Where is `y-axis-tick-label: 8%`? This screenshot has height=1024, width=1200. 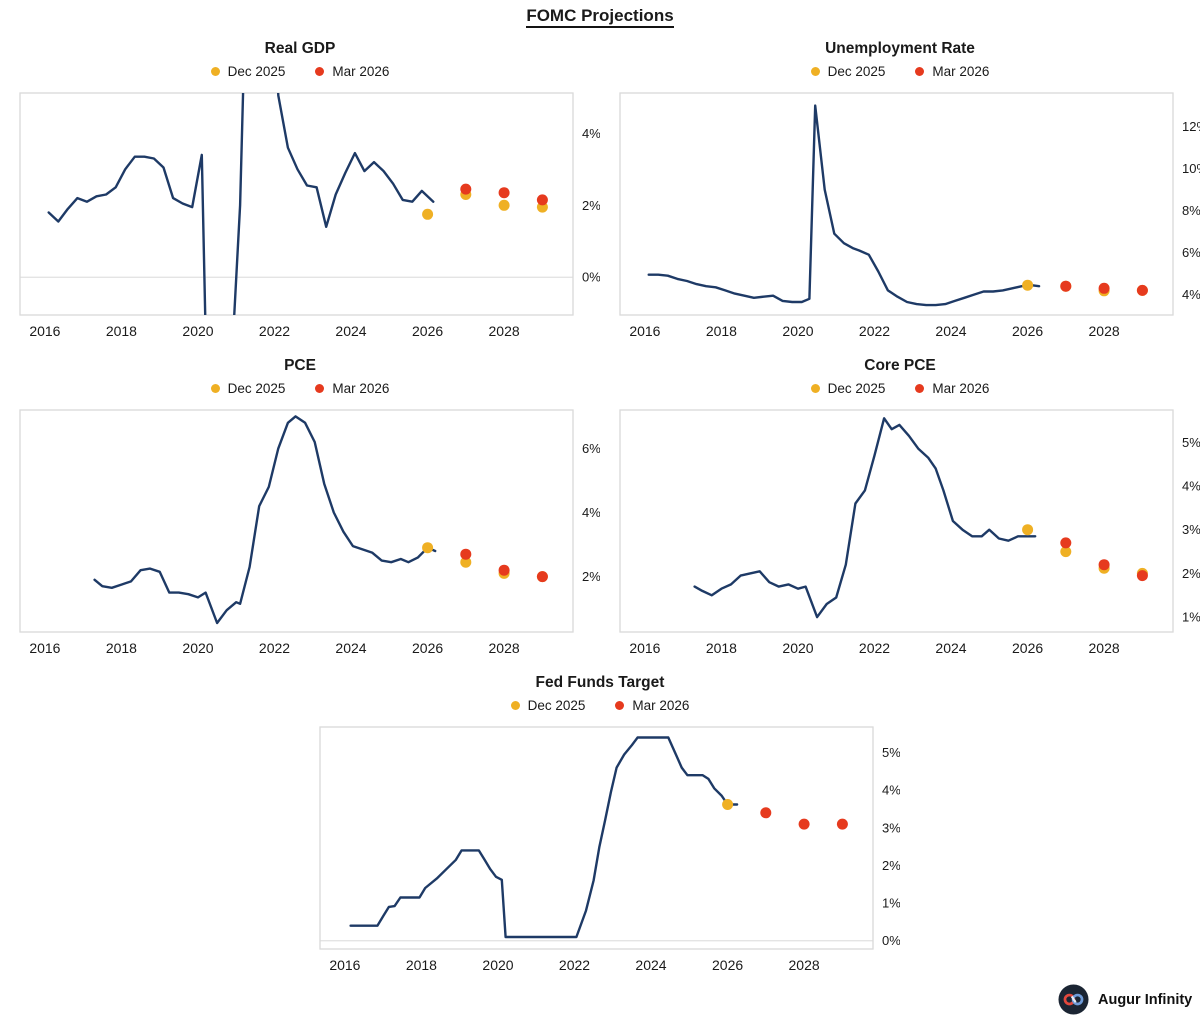
y-axis-tick-label: 8% is located at coordinates (1191, 210).